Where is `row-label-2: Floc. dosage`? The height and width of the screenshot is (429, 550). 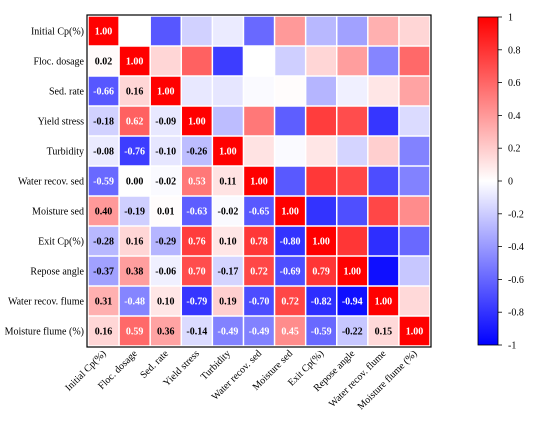 row-label-2: Floc. dosage is located at coordinates (58, 62).